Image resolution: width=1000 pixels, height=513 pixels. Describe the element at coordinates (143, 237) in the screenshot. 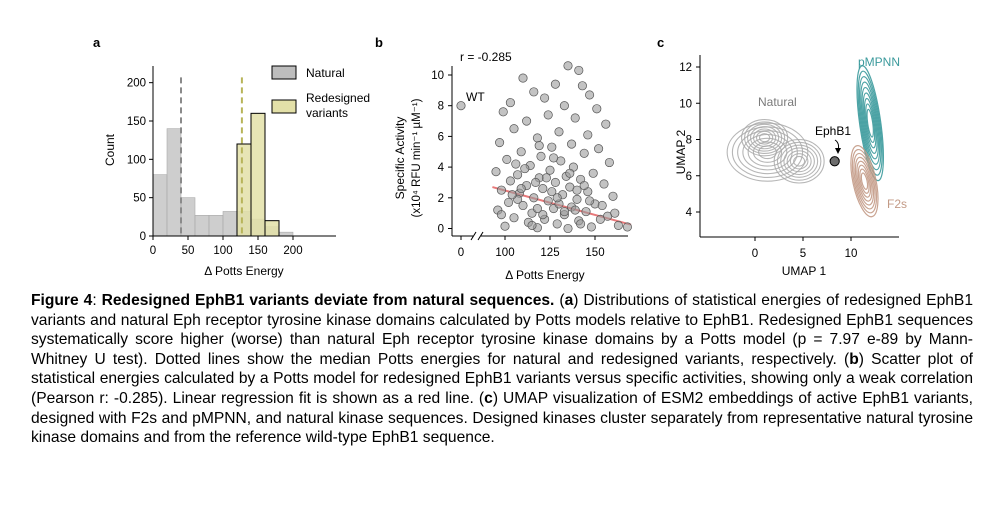

I see `y-tick-label: 0` at that location.